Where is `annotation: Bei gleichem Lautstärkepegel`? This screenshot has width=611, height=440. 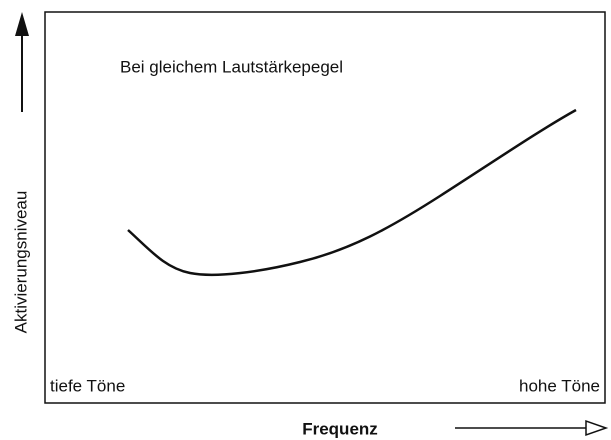
annotation: Bei gleichem Lautstärkepegel is located at coordinates (231, 66).